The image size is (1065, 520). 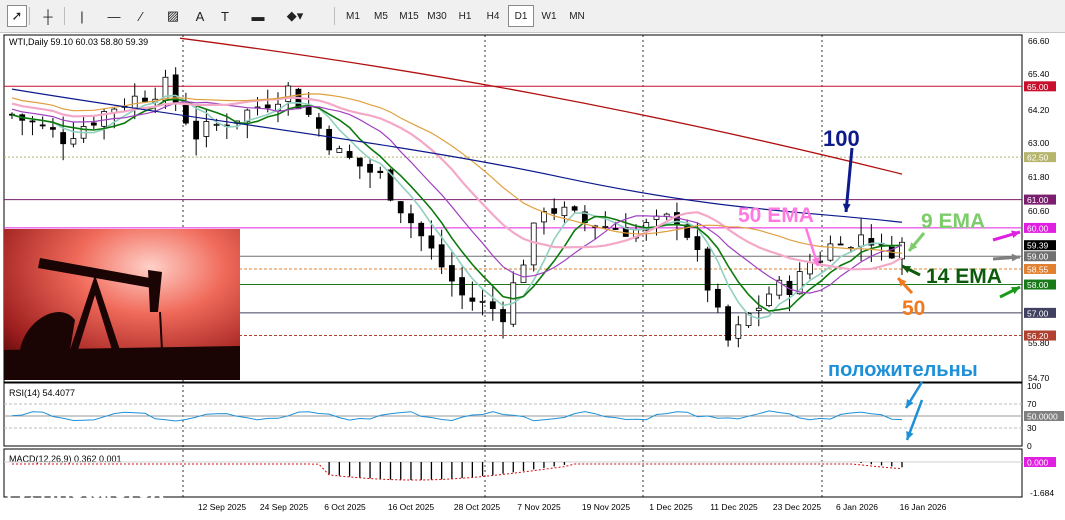 What do you see at coordinates (1039, 110) in the screenshot?
I see `price-tick: 64.20` at bounding box center [1039, 110].